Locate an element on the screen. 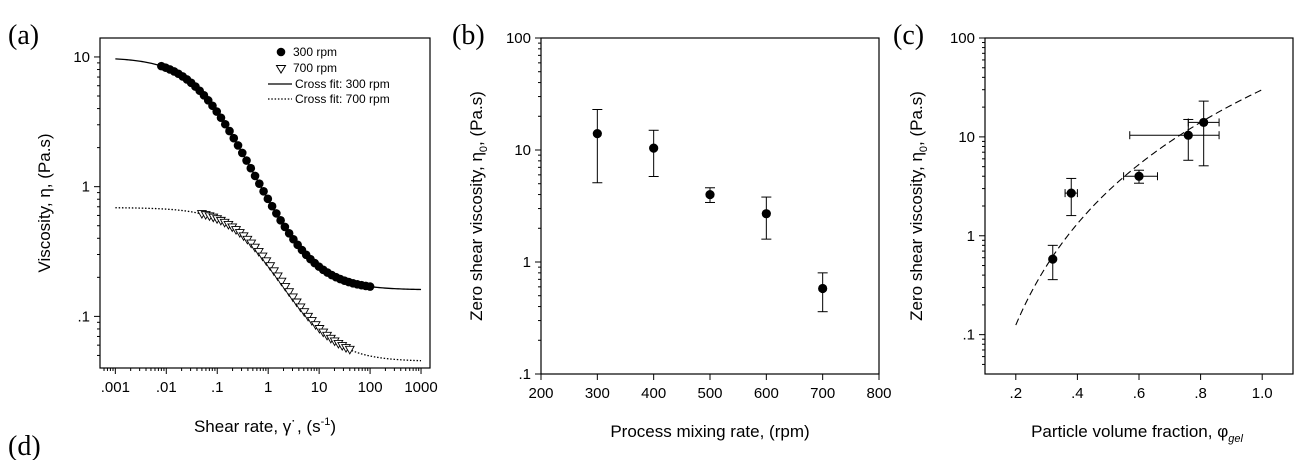  x-tick-label: 800 is located at coordinates (878, 393).